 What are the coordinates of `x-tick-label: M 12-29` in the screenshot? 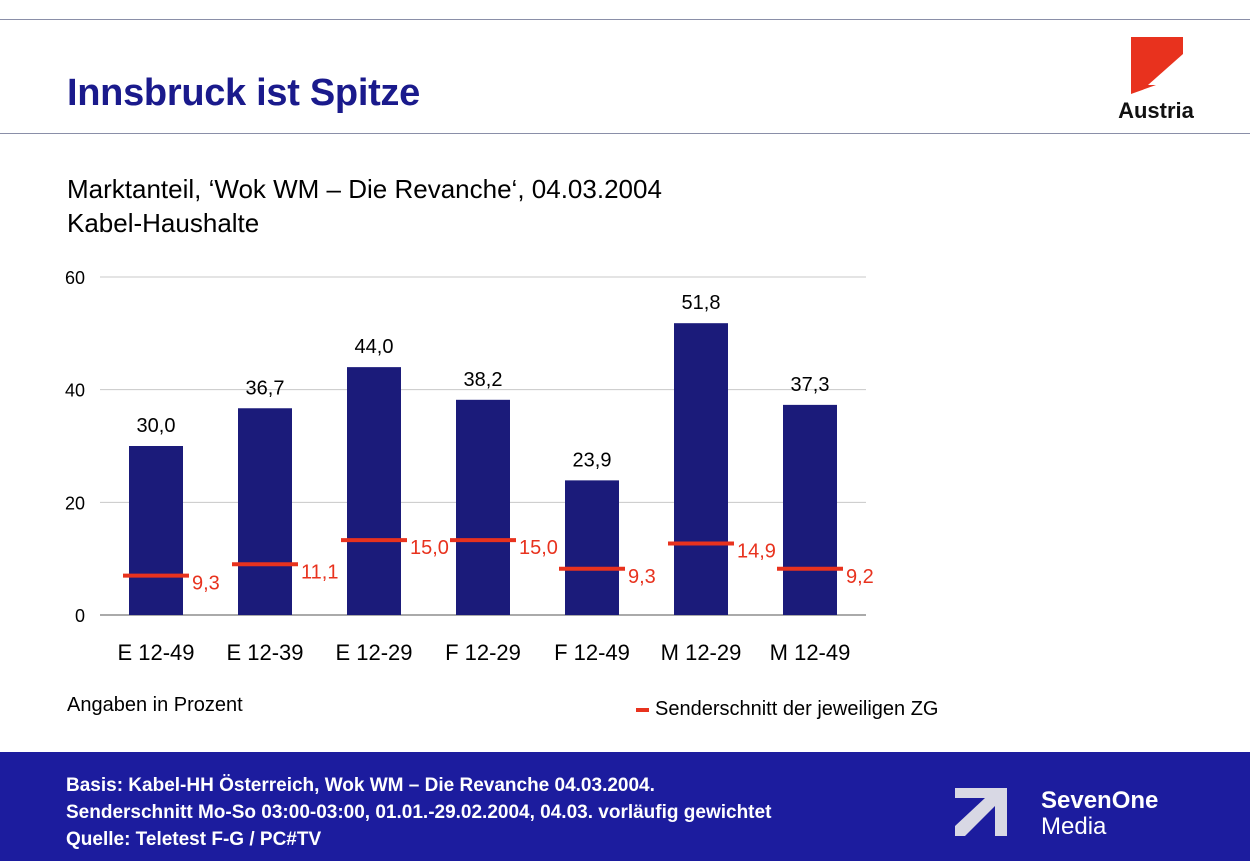 It's located at (701, 652).